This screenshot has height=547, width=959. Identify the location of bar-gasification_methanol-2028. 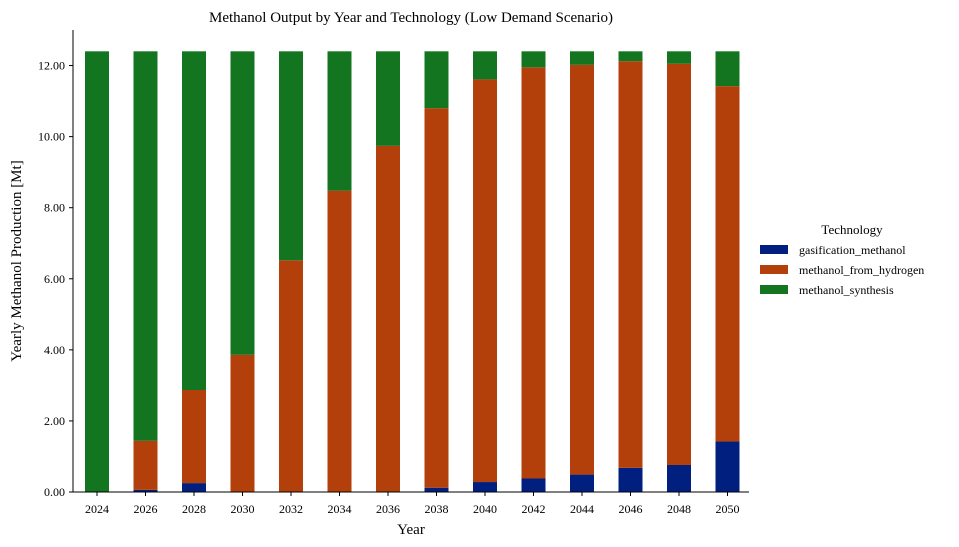
(194, 487).